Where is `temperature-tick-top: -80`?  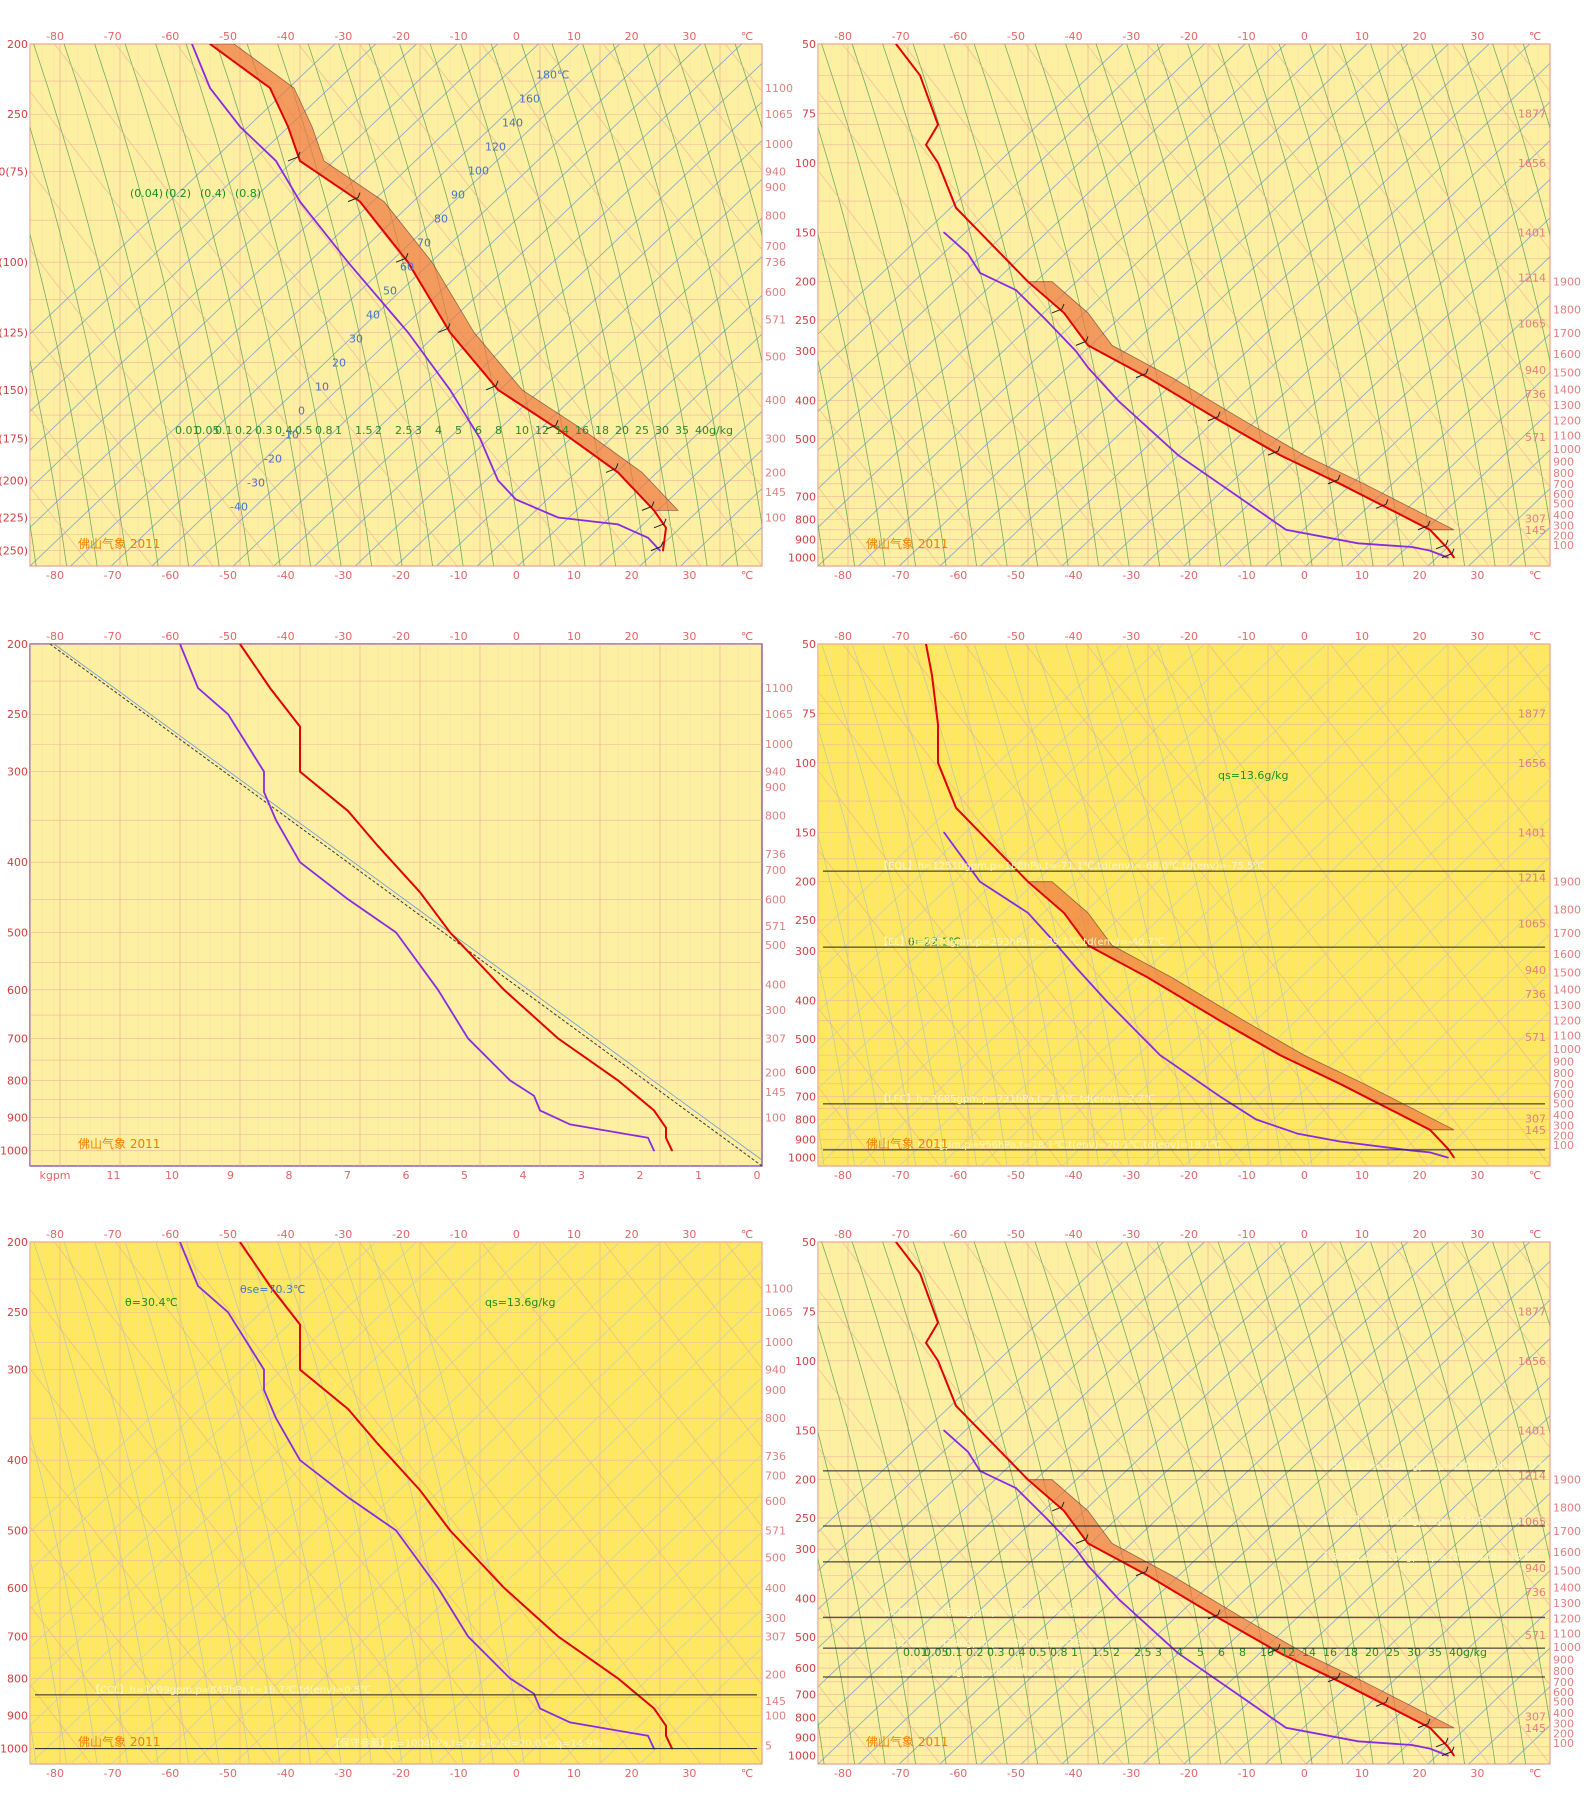 temperature-tick-top: -80 is located at coordinates (55, 636).